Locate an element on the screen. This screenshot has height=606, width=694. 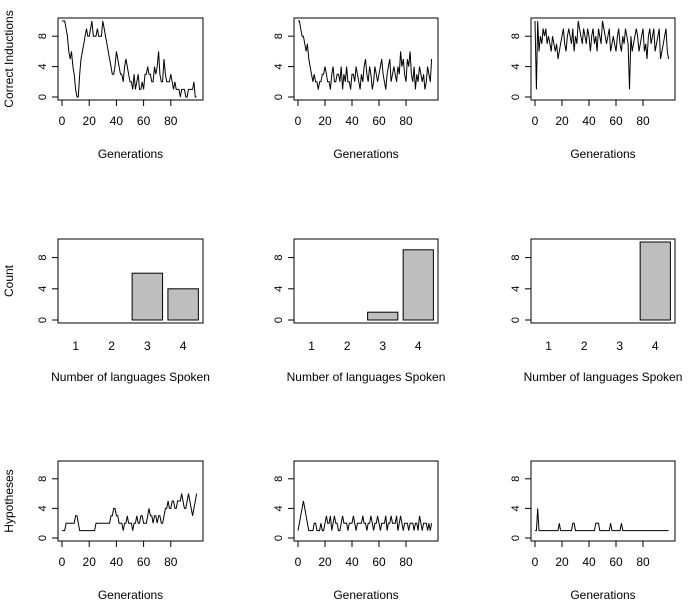
y-axis-label: Correct Inductions is located at coordinates (9, 58).